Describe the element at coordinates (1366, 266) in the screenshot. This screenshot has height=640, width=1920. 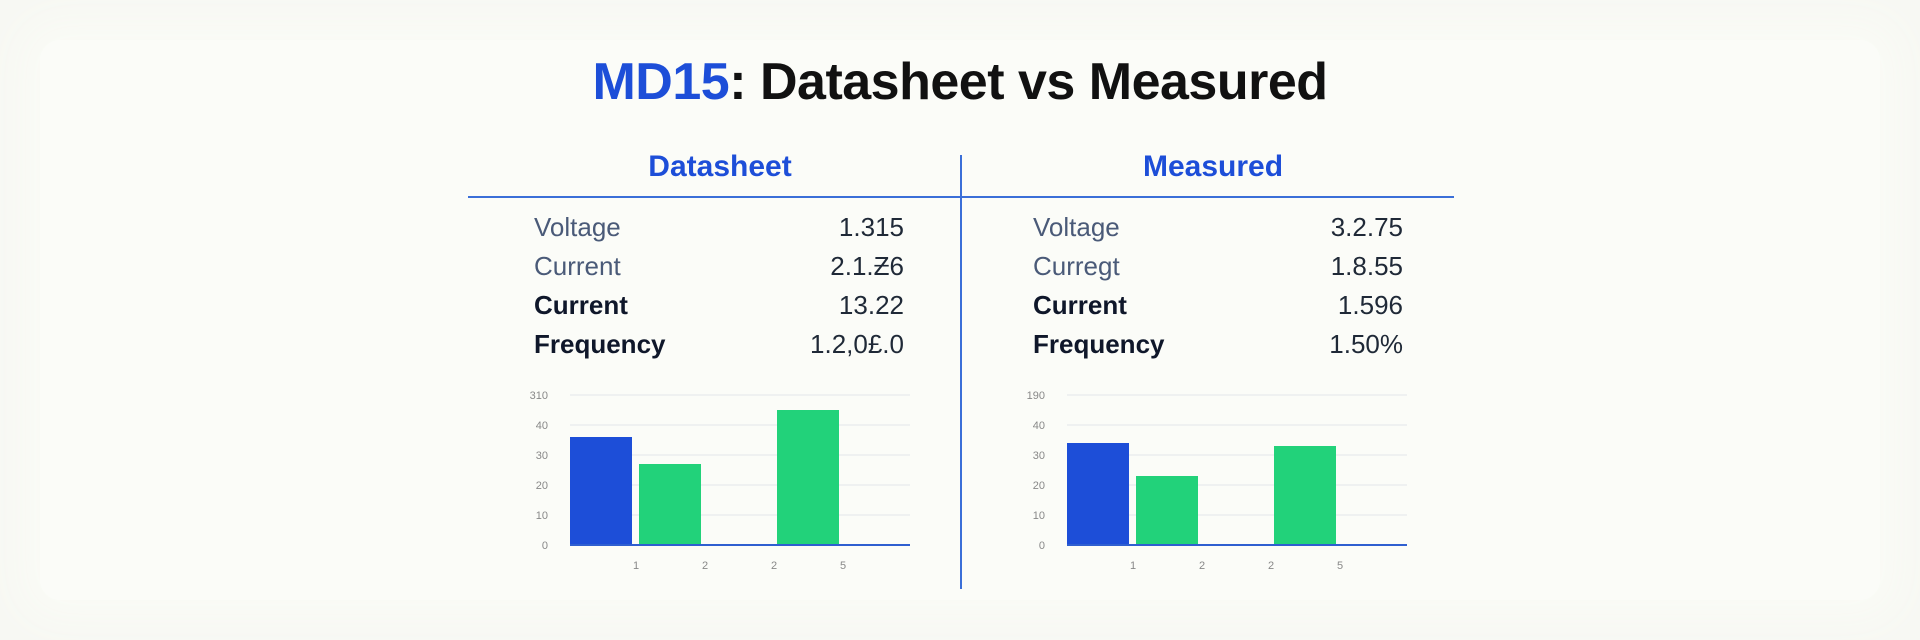
I see `row-value: 1.8.55` at that location.